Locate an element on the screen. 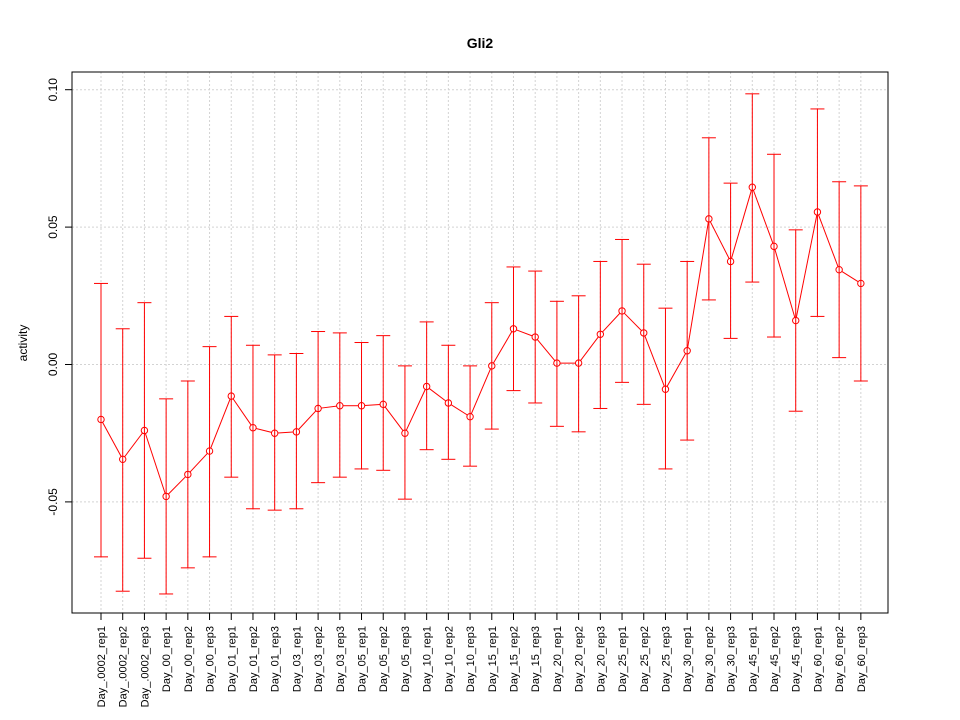 The width and height of the screenshot is (960, 720). x-tick-label: Day_15_rep3 is located at coordinates (536, 659).